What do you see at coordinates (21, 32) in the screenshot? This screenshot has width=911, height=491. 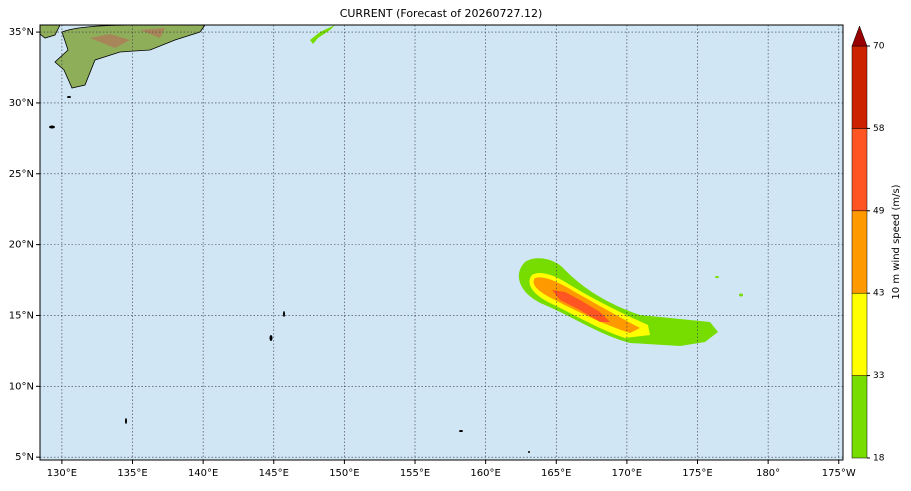 I see `y-tick-label: 35°N` at bounding box center [21, 32].